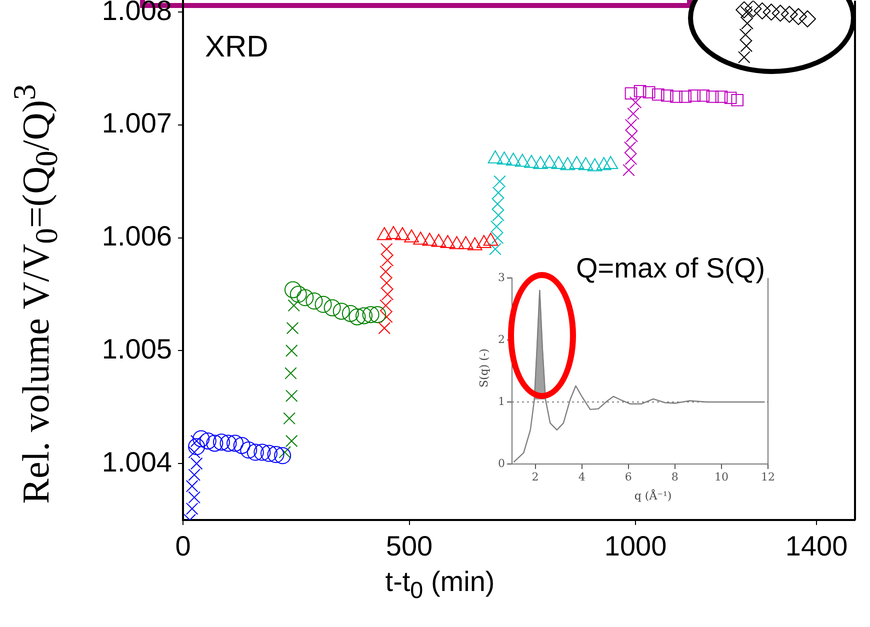  What do you see at coordinates (535, 477) in the screenshot?
I see `x-tick-label: 2` at bounding box center [535, 477].